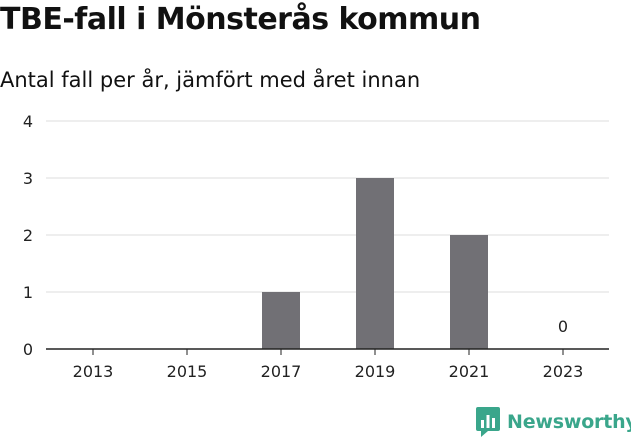  What do you see at coordinates (28, 235) in the screenshot?
I see `y-tick-label: 2` at bounding box center [28, 235].